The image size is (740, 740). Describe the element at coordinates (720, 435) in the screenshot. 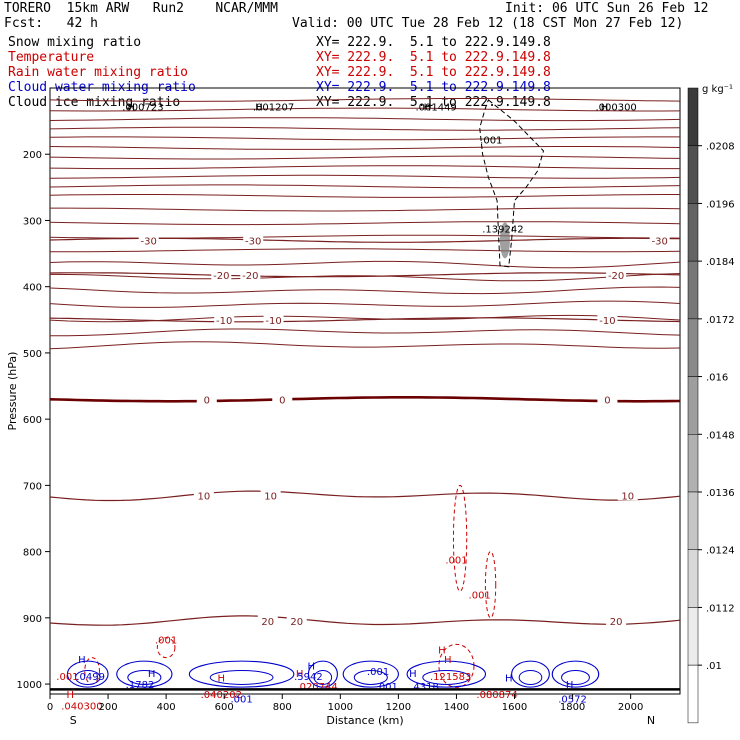

I see `colorbar-tick-label: .0148` at that location.